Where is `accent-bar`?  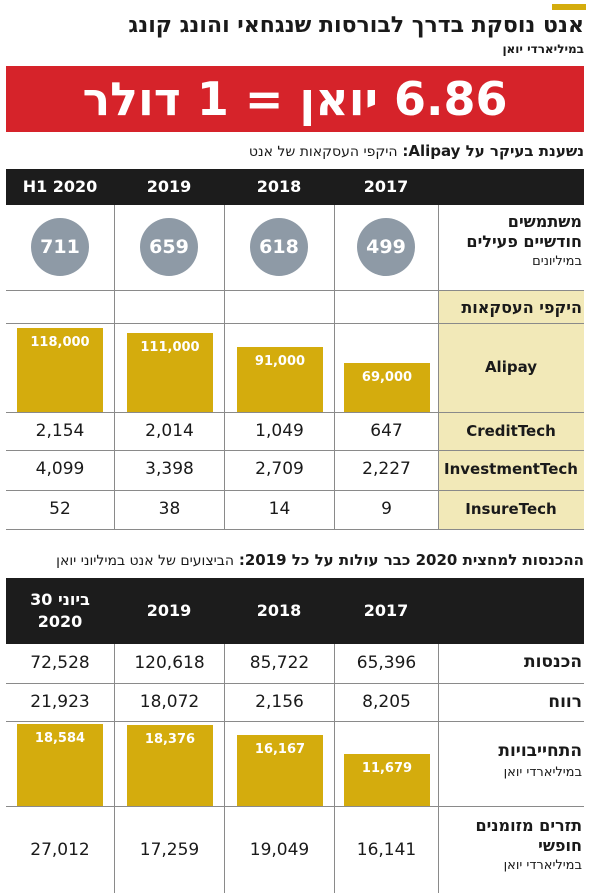
accent-bar is located at coordinates (569, 7).